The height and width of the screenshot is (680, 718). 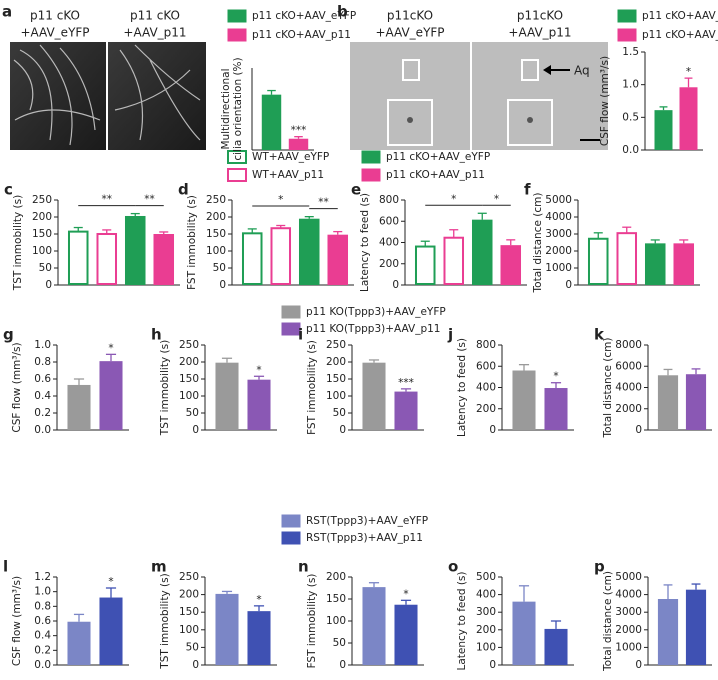 What do you see at coordinates (630, 85) in the screenshot?
I see `y-tick-label: 1.0` at bounding box center [630, 85].